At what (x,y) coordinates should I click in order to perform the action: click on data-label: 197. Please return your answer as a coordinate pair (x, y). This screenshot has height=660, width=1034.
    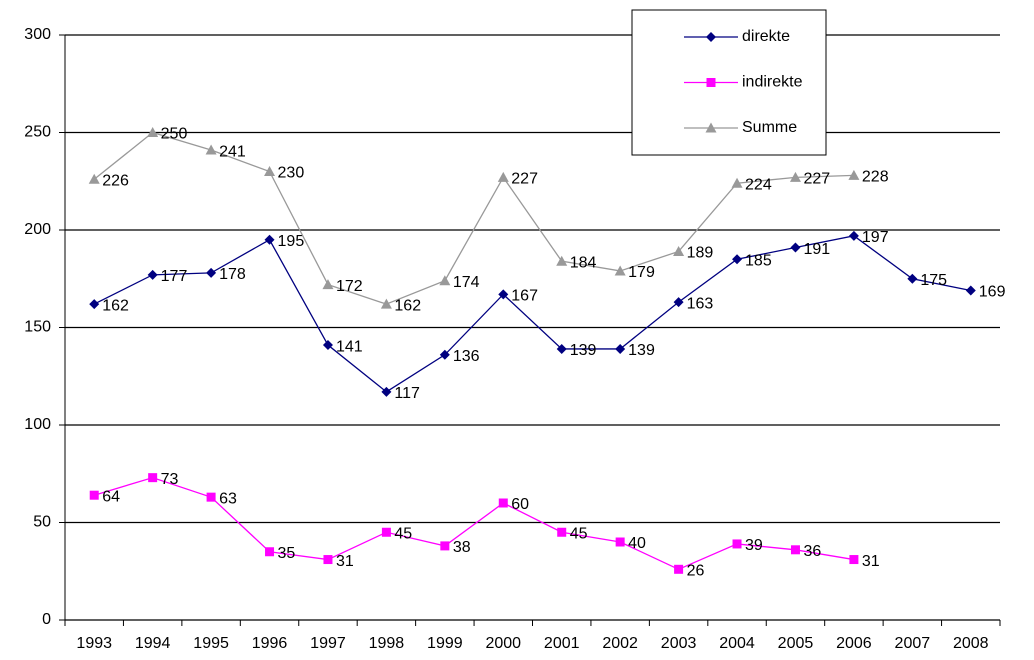
    Looking at the image, I should click on (875, 237).